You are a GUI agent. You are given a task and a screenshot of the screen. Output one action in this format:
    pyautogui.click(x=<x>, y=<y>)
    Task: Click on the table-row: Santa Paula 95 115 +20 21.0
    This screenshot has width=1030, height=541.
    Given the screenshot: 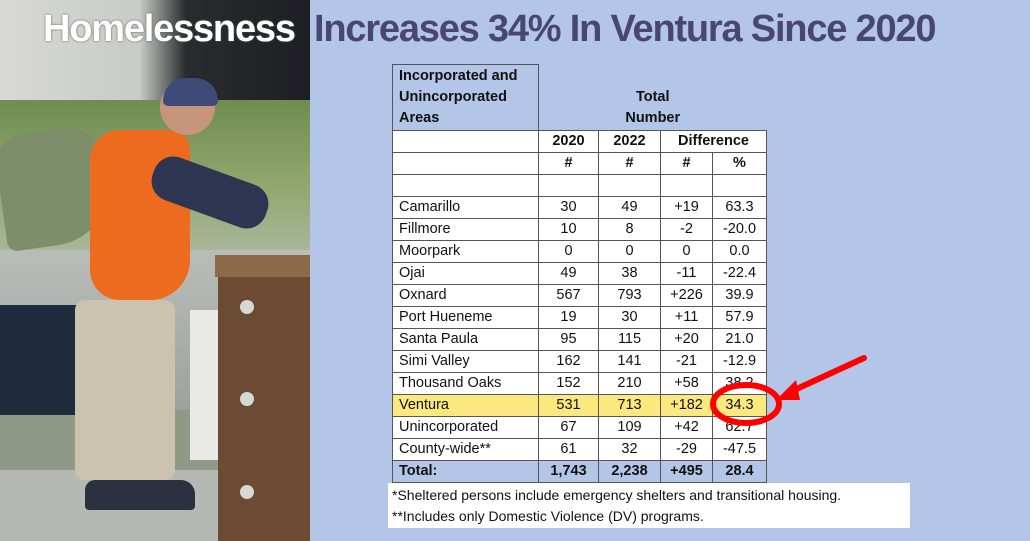 What is the action you would take?
    pyautogui.click(x=579, y=339)
    